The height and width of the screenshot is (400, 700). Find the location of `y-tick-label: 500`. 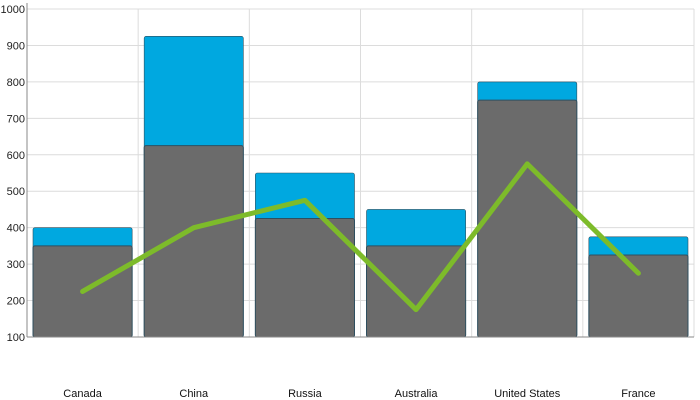

y-tick-label: 500 is located at coordinates (16, 192).